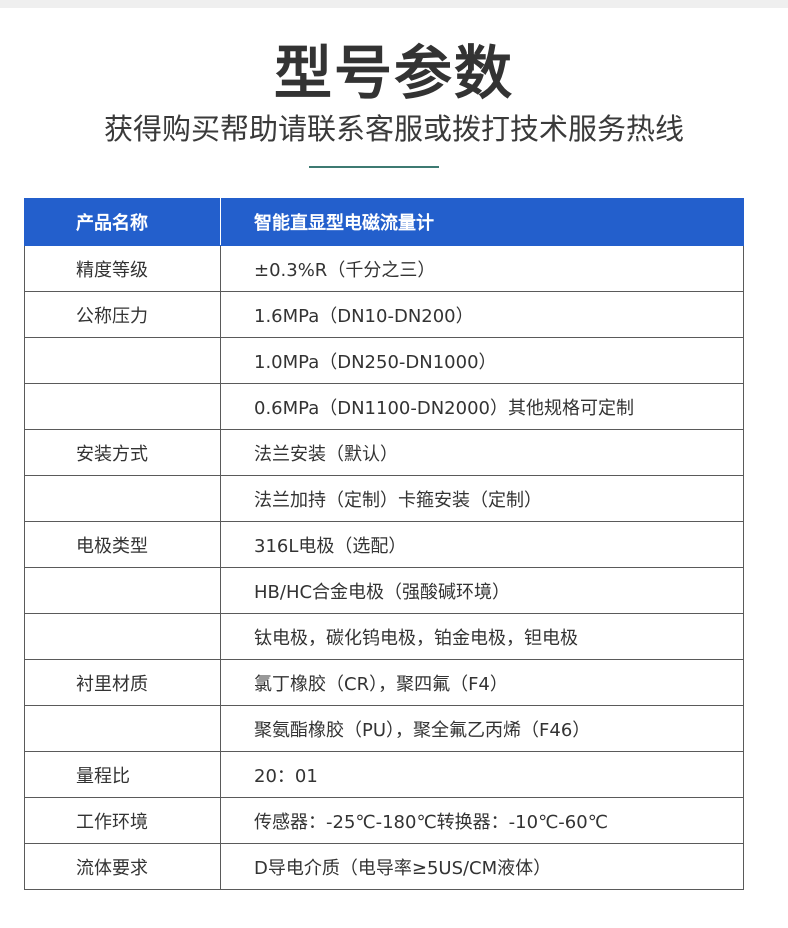 This screenshot has height=928, width=788. Describe the element at coordinates (482, 866) in the screenshot. I see `row-value: D导电介质（电导率≥5US/CM液体）` at that location.